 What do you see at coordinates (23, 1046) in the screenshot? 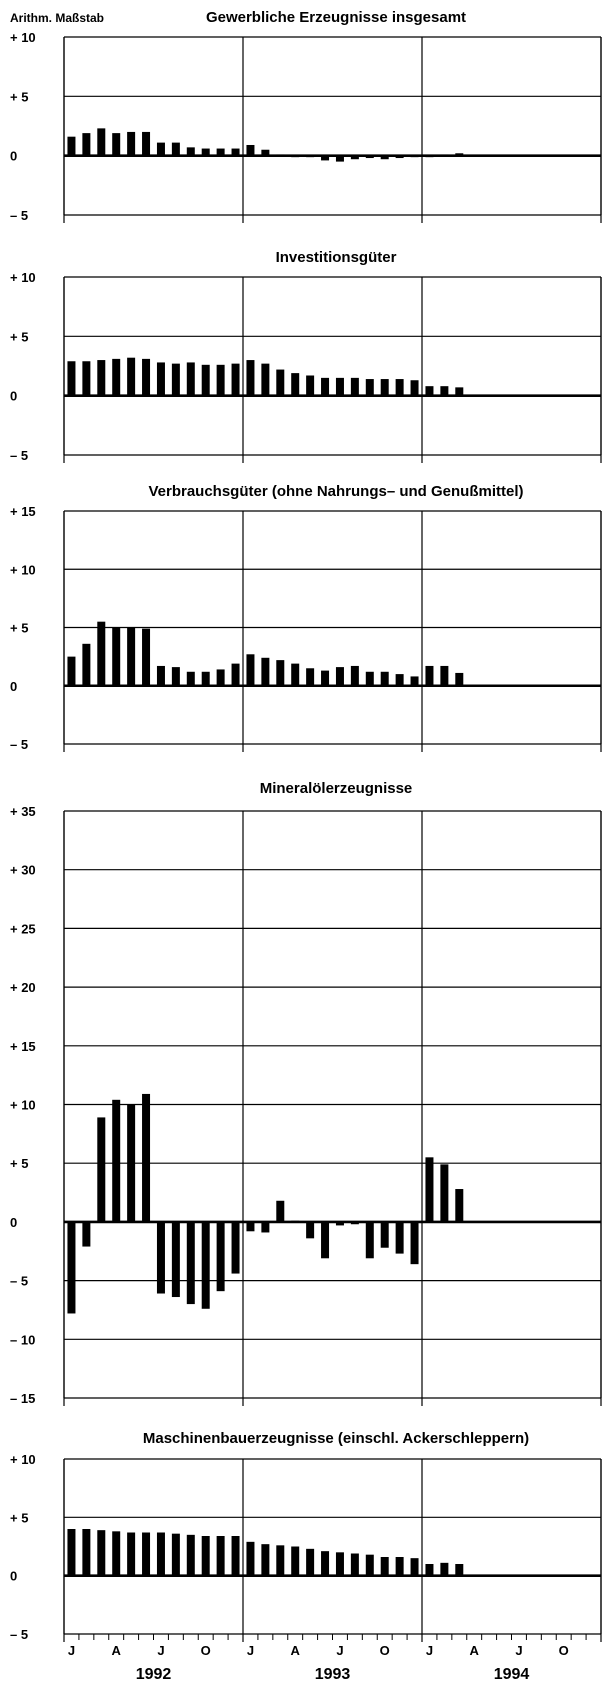
I see `y-tick-label: + 15` at bounding box center [23, 1046].